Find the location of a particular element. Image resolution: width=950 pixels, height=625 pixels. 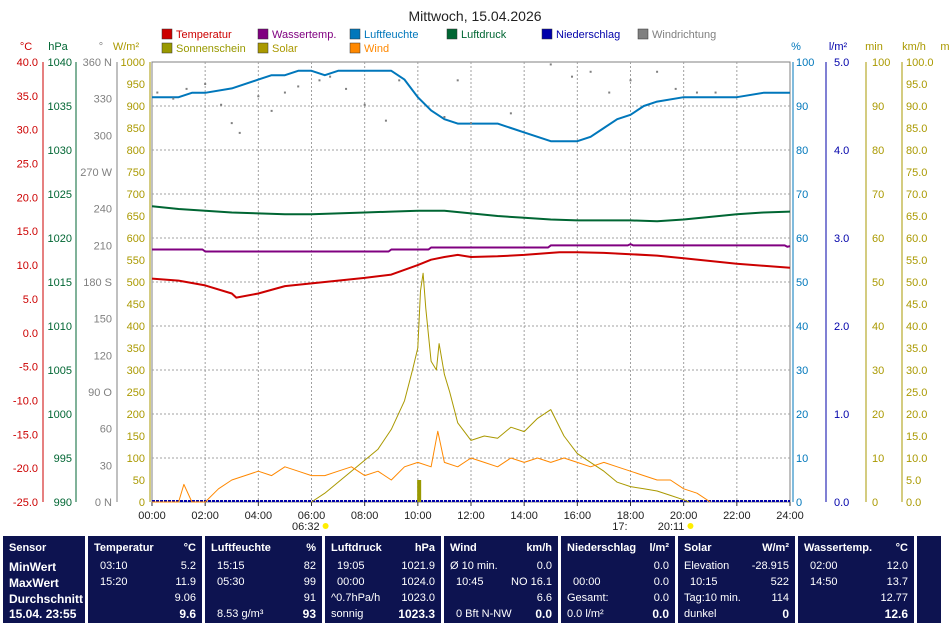

panel-water-title: Wassertemp. is located at coordinates (838, 548).